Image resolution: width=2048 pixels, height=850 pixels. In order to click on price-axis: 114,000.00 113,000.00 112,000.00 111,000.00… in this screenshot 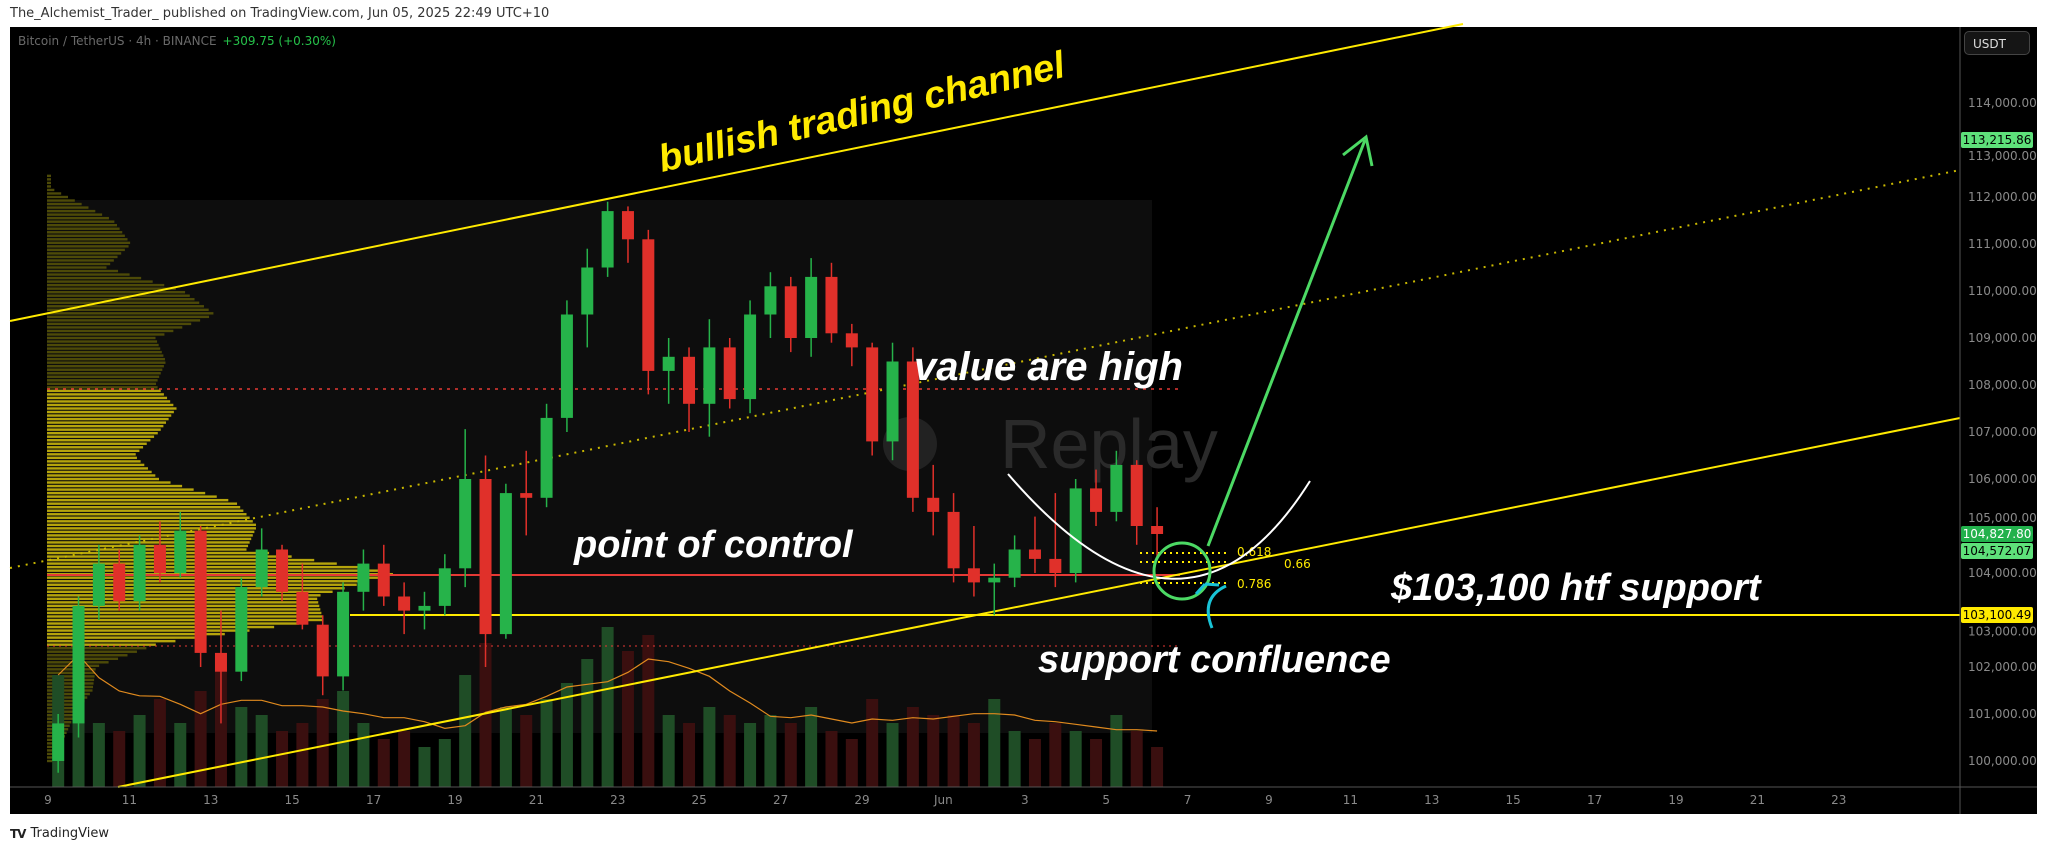, I will do `click(2002, 432)`.